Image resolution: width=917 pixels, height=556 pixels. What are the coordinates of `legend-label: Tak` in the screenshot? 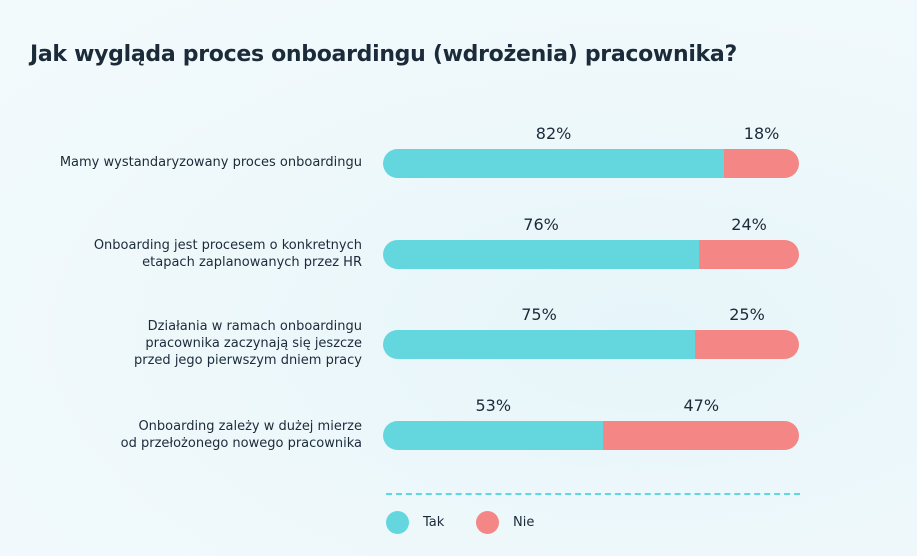 It's located at (434, 522).